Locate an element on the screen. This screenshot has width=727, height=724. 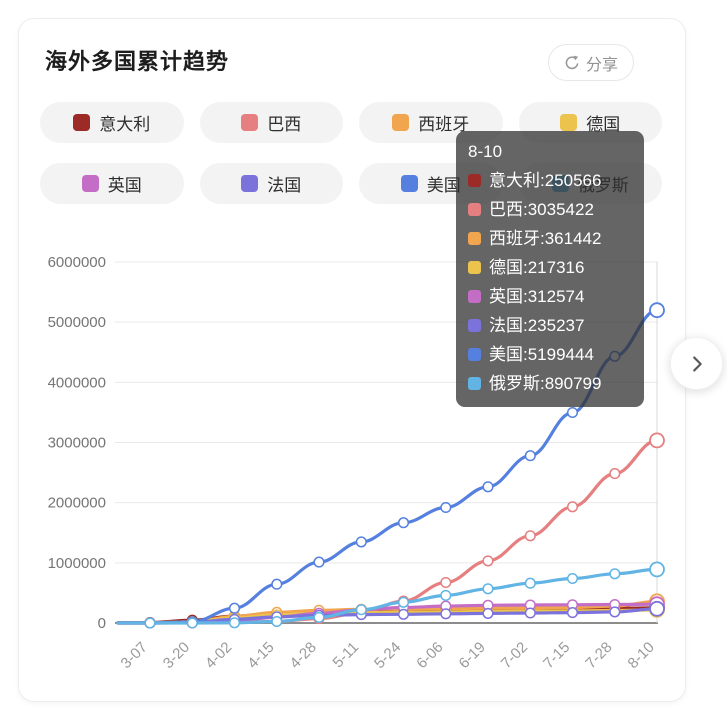
next-chart-button is located at coordinates (696, 363).